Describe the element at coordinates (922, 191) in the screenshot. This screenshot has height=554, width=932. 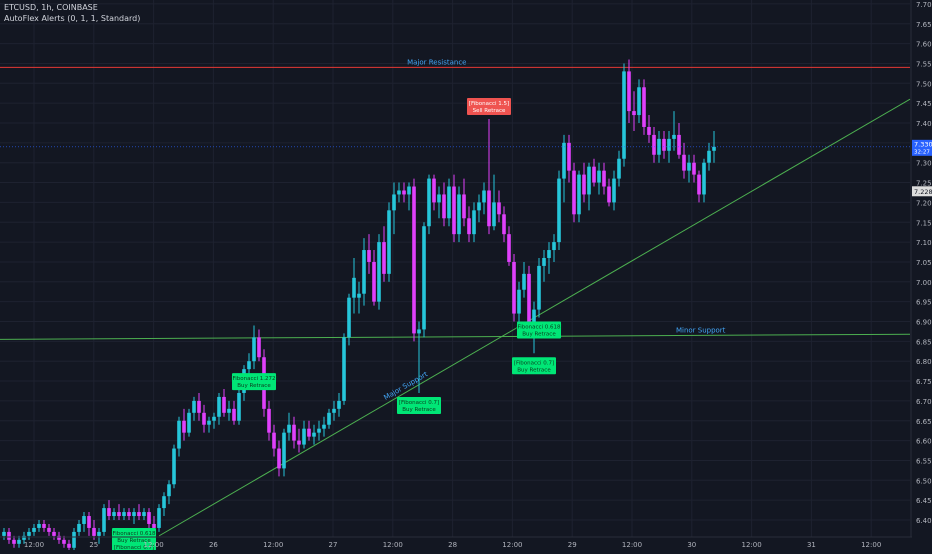
I see `prev-close-badge: 7.228` at that location.